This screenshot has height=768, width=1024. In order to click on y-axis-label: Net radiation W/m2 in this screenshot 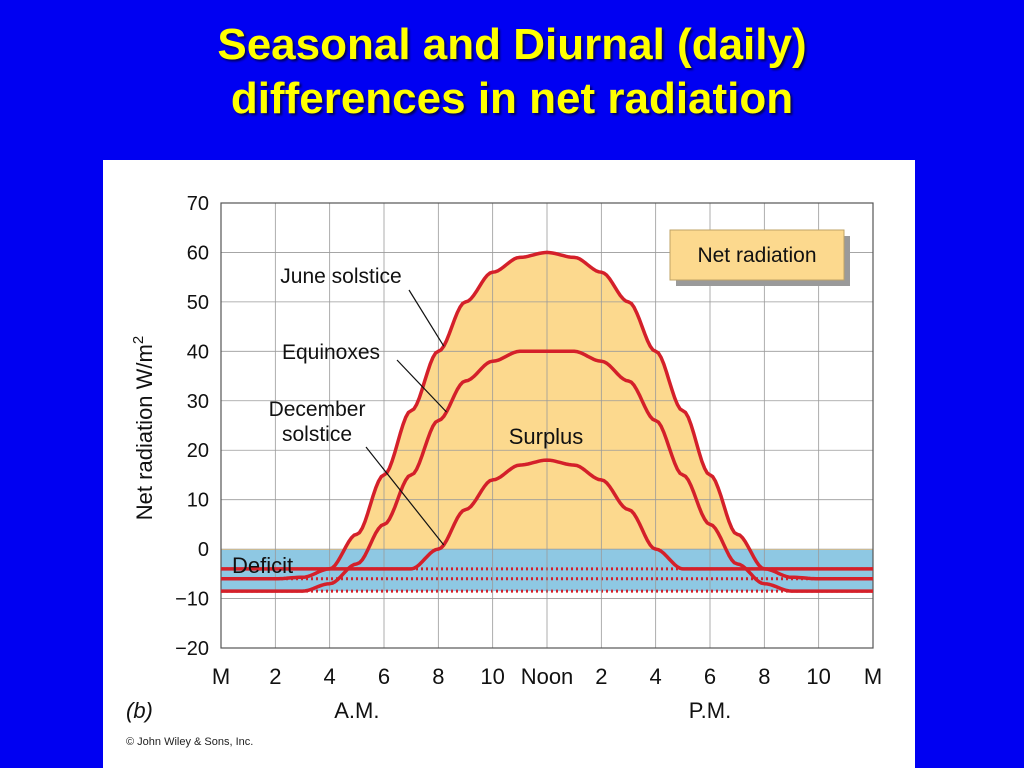, I will do `click(143, 428)`.